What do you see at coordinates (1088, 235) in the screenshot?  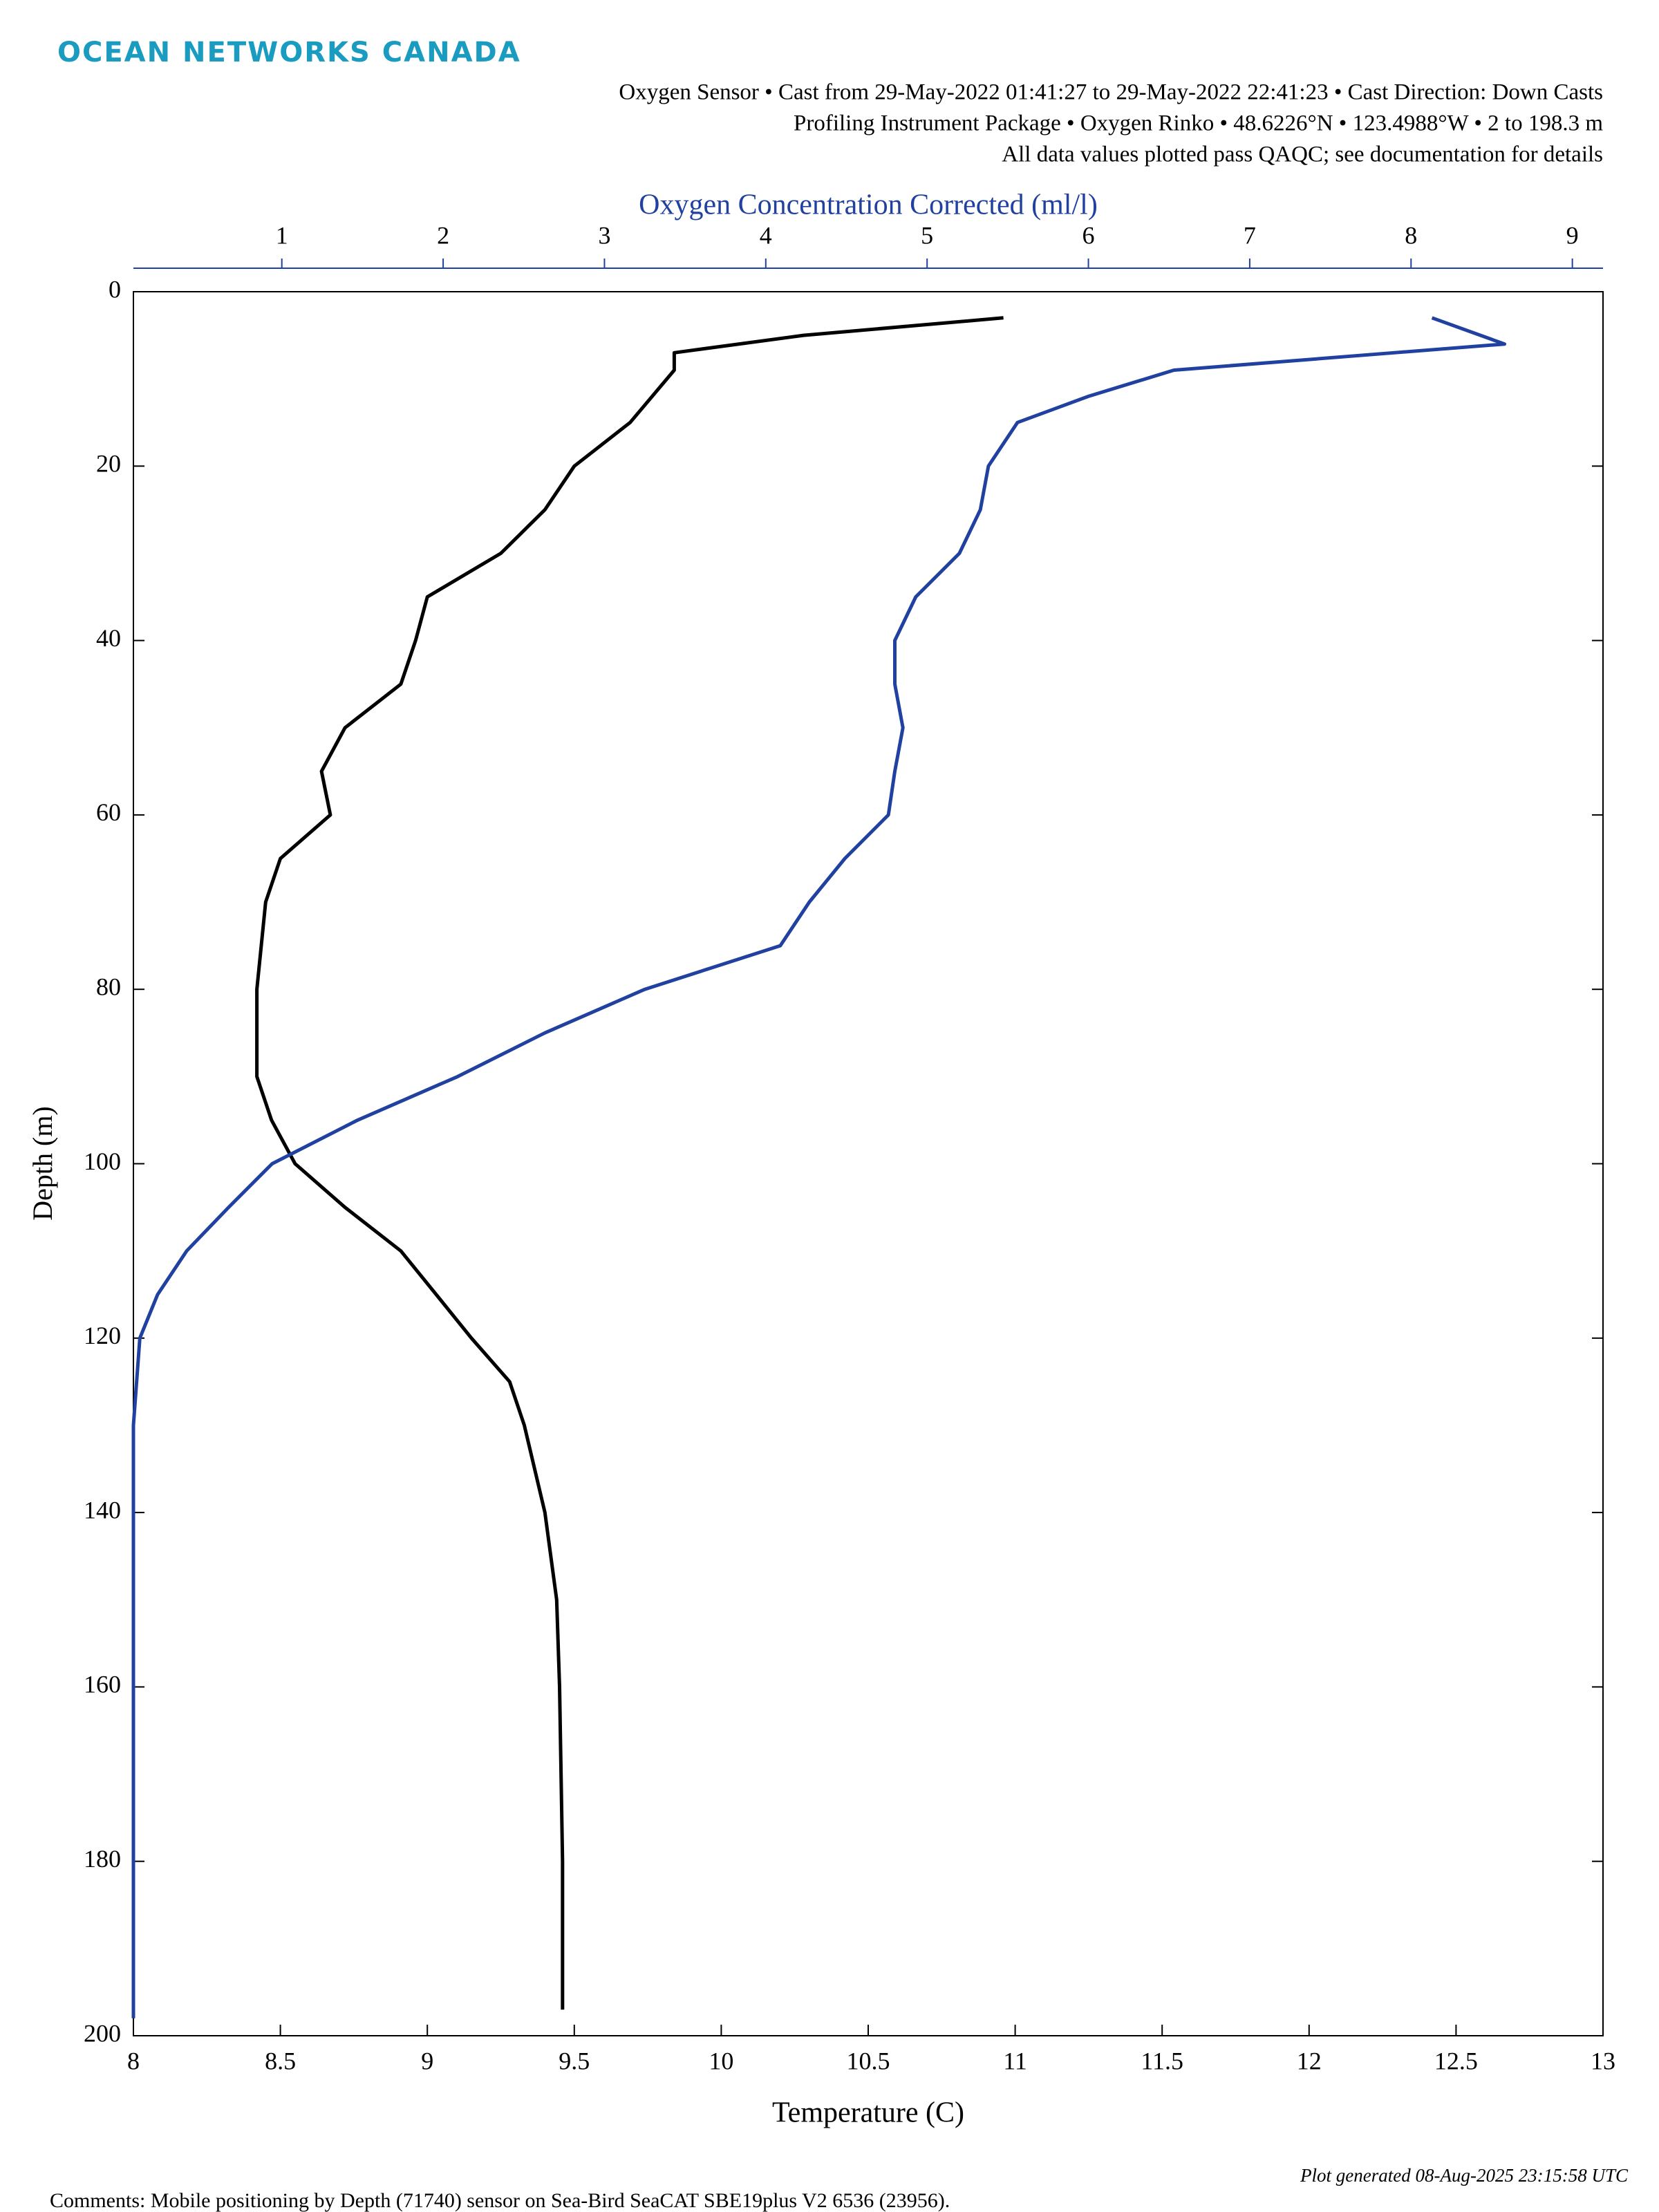 I see `x2-tick-label: 6` at bounding box center [1088, 235].